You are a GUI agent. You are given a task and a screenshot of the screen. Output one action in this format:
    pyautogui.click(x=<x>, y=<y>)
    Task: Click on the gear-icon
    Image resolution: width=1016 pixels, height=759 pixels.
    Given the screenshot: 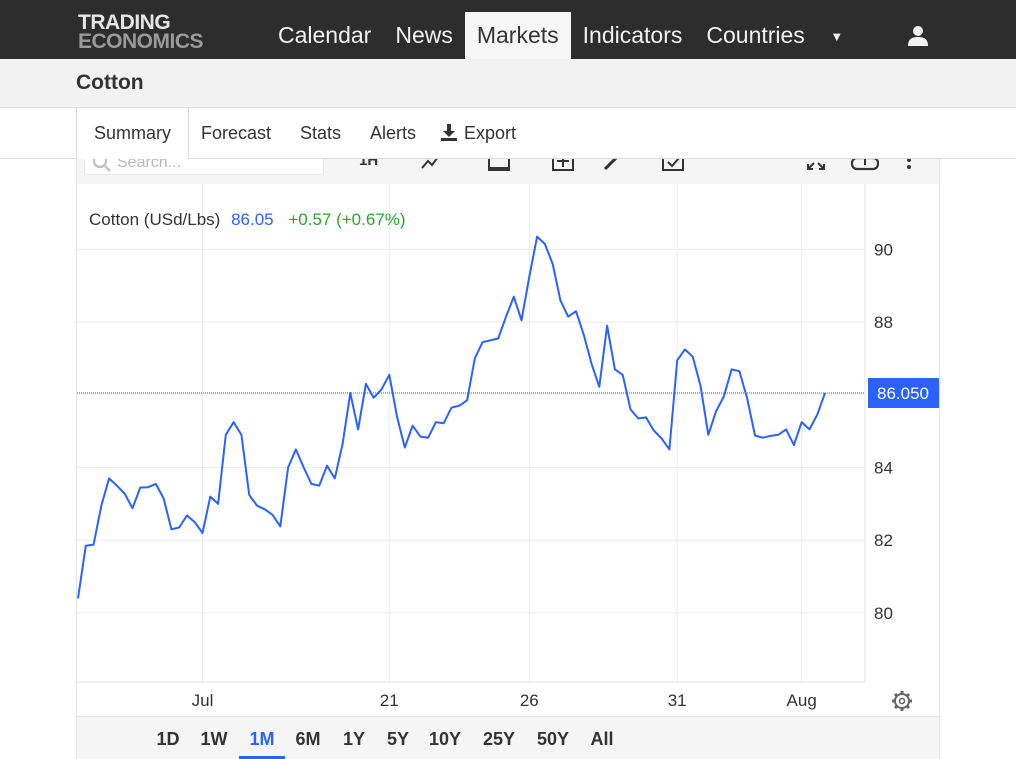 What is the action you would take?
    pyautogui.click(x=902, y=701)
    